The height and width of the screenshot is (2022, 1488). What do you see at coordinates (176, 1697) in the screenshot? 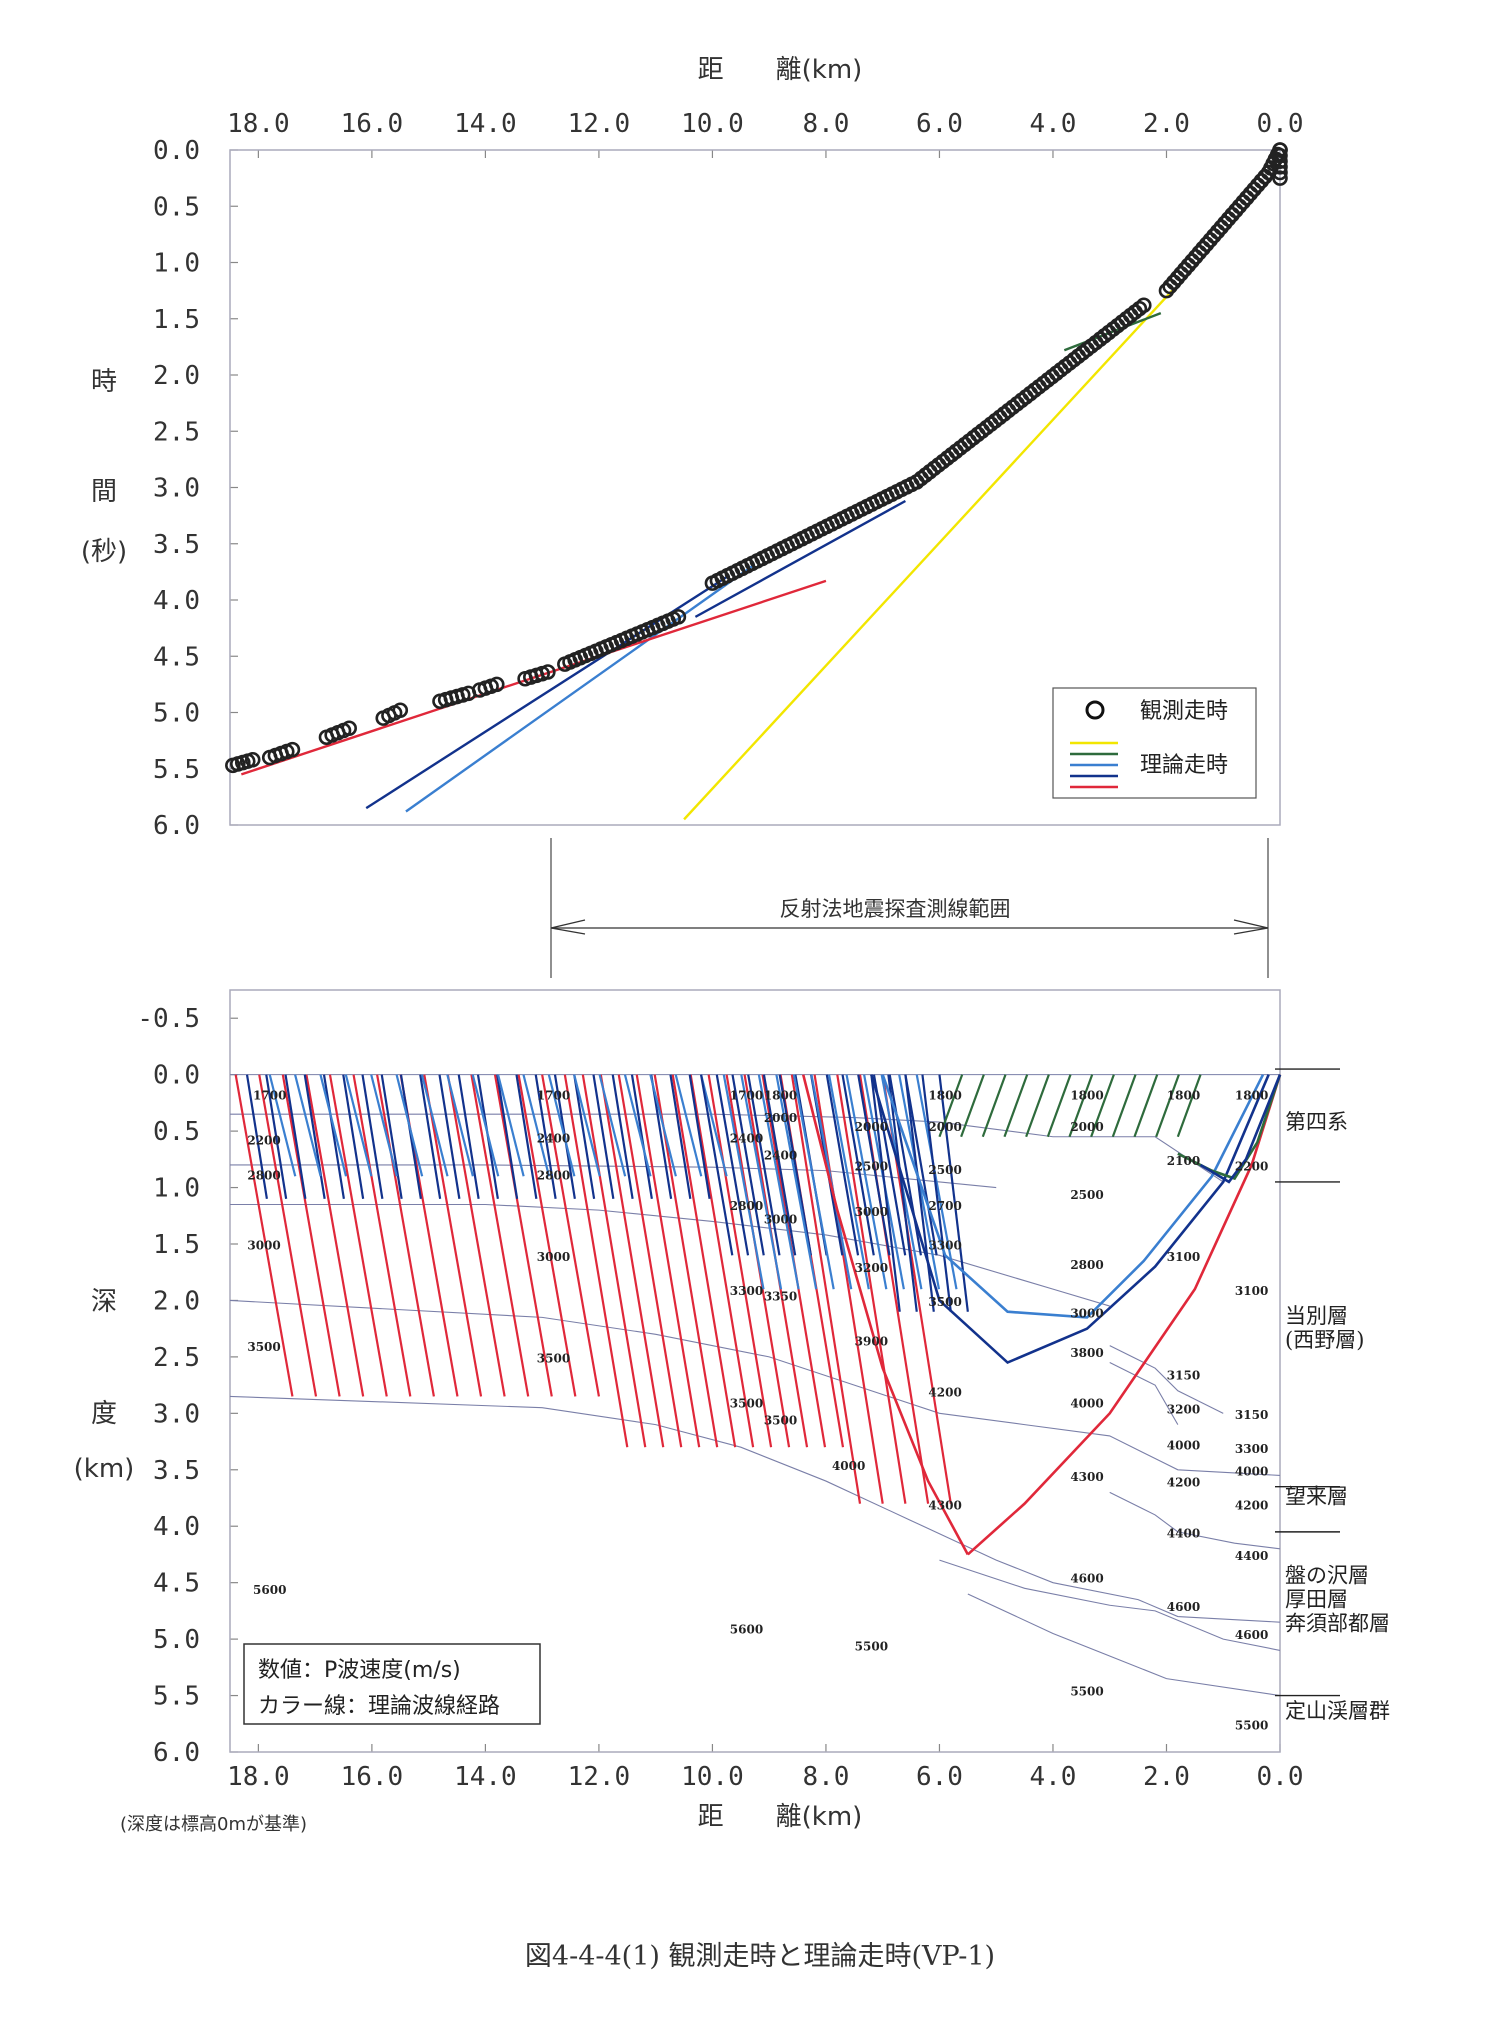
I see `bottom-y-tick-label: 5.5` at bounding box center [176, 1697].